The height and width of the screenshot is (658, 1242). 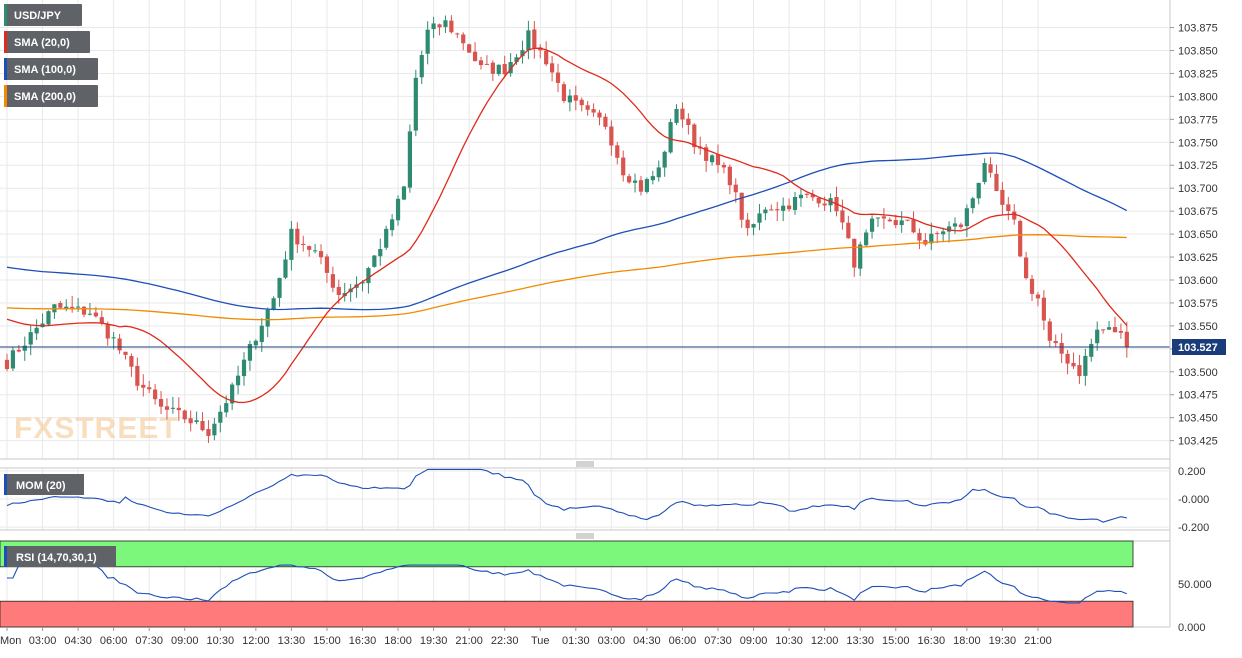 I want to click on pane-resize-handle, so click(x=585, y=464).